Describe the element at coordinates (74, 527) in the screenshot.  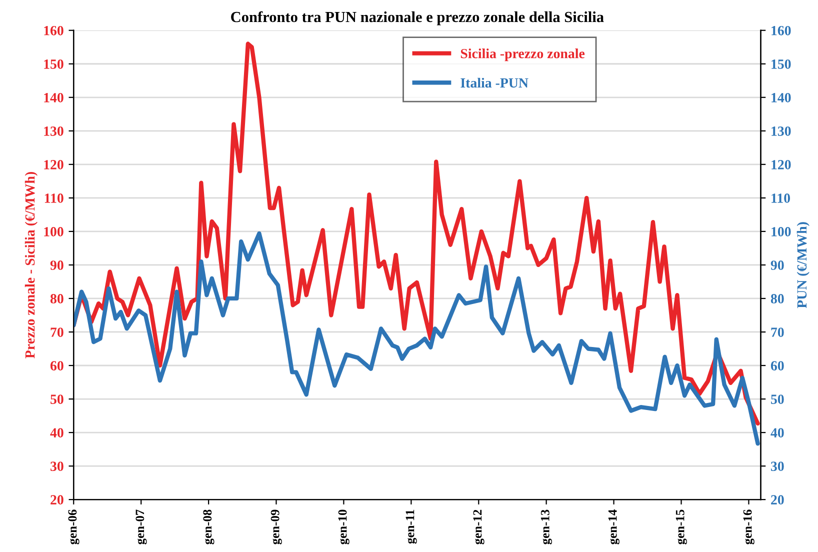
I see `x-tick-label: gen-06` at that location.